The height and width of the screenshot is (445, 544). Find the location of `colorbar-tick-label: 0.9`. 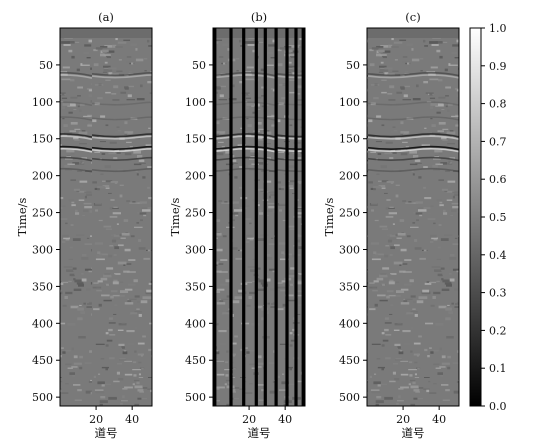

colorbar-tick-label: 0.9 is located at coordinates (498, 66).